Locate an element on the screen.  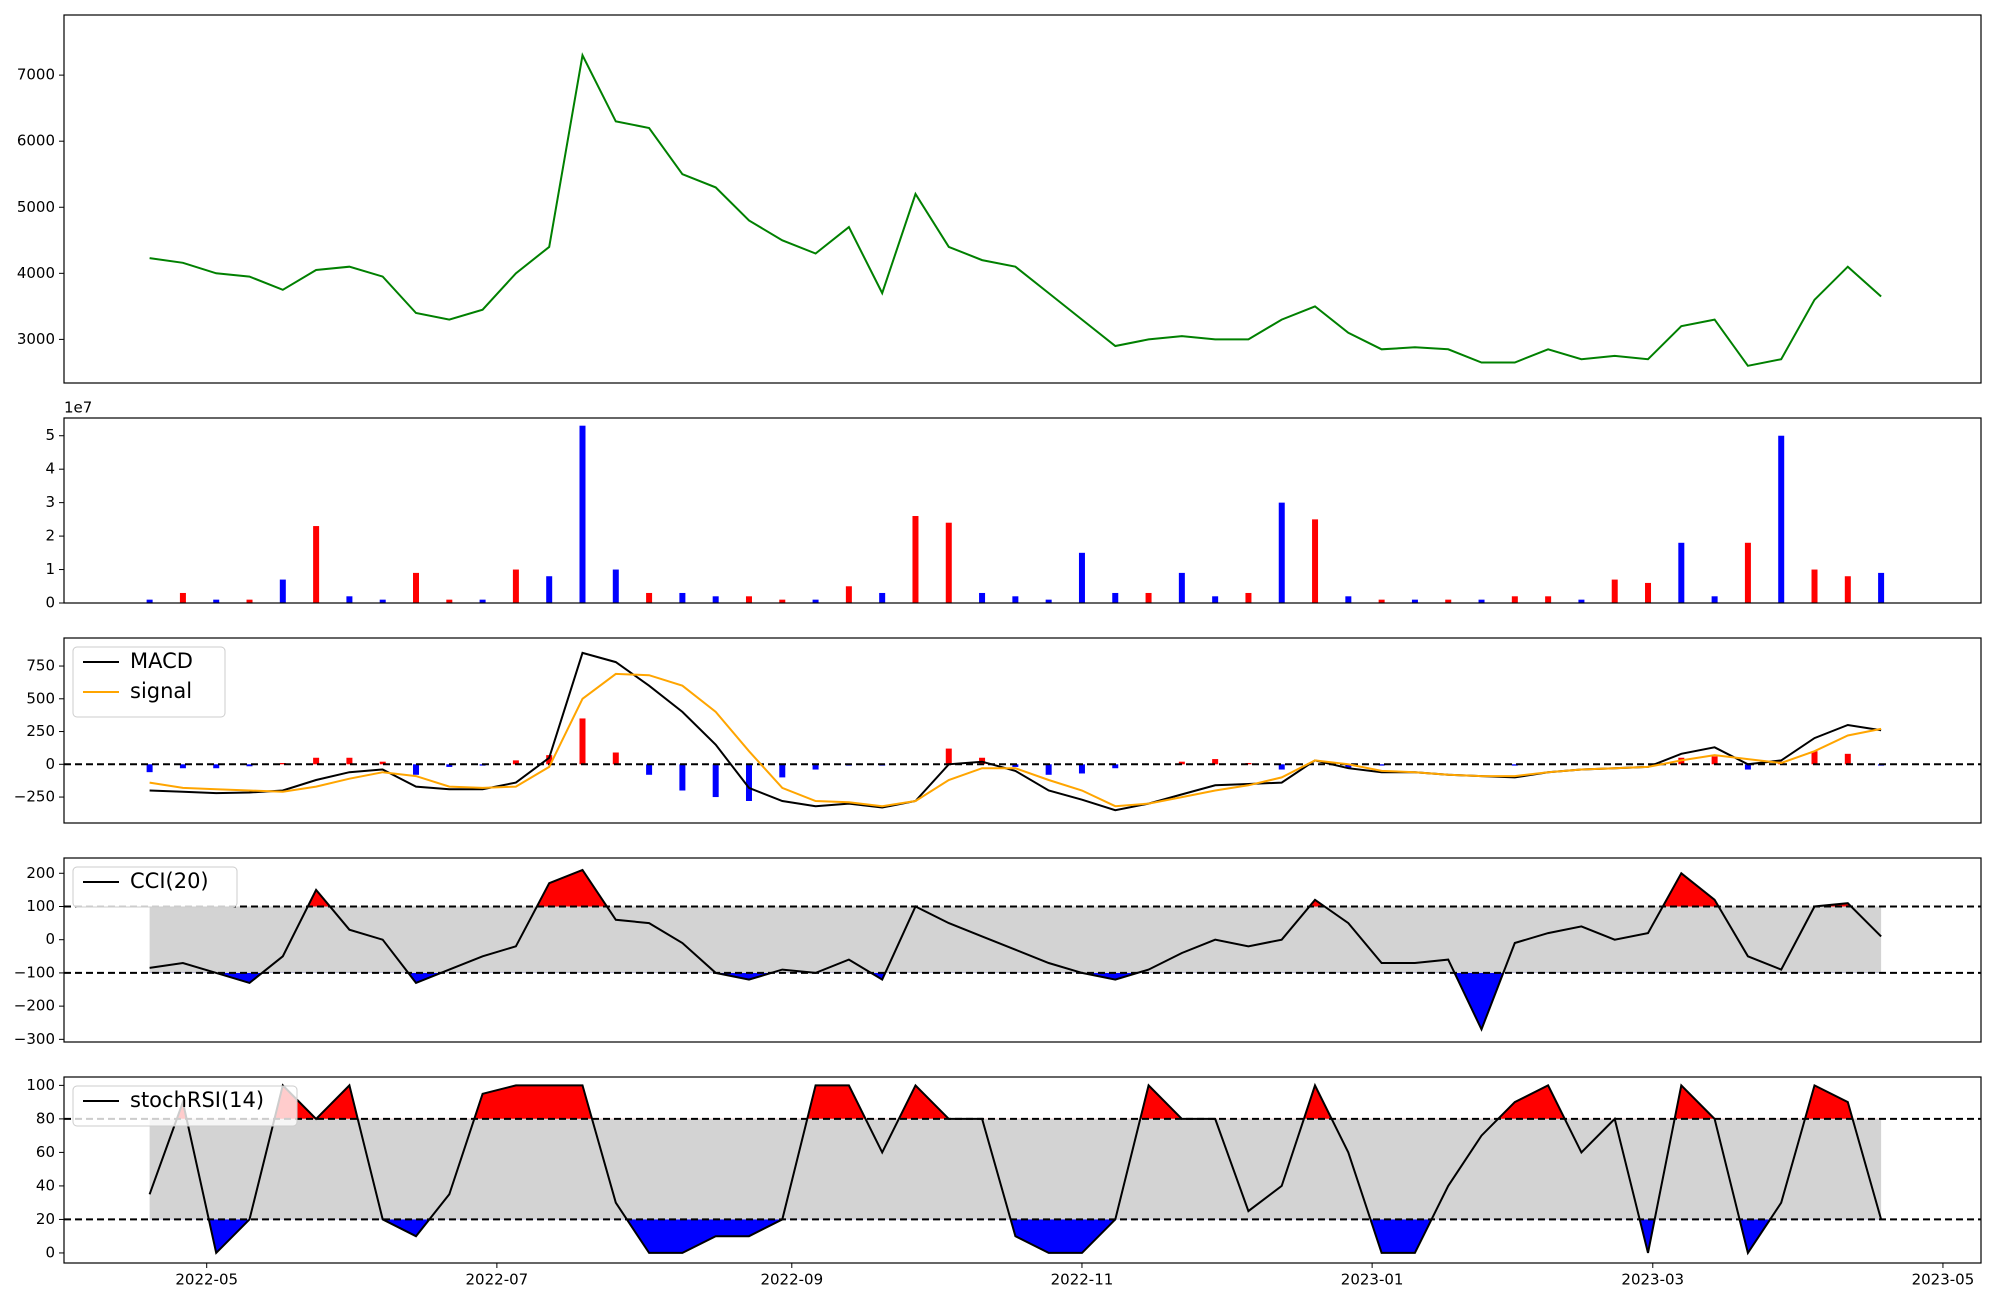
y-tick-label: 20 is located at coordinates (45, 1219).